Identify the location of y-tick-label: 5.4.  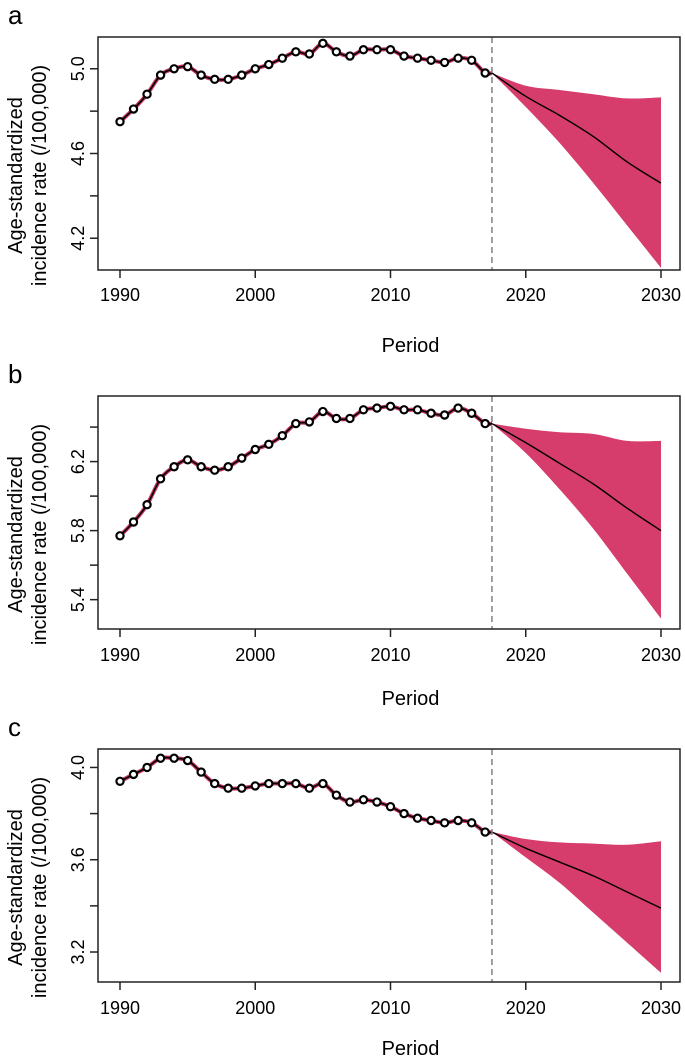
(78, 599).